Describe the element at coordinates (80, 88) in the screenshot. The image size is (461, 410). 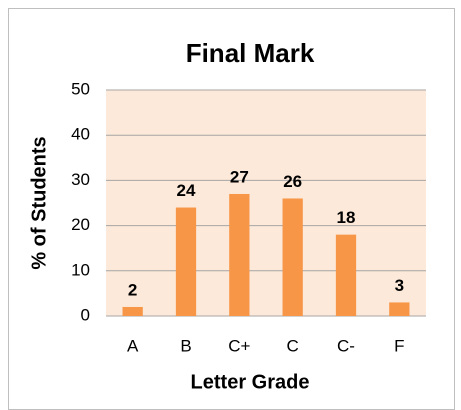
I see `y-tick-label: 50` at that location.